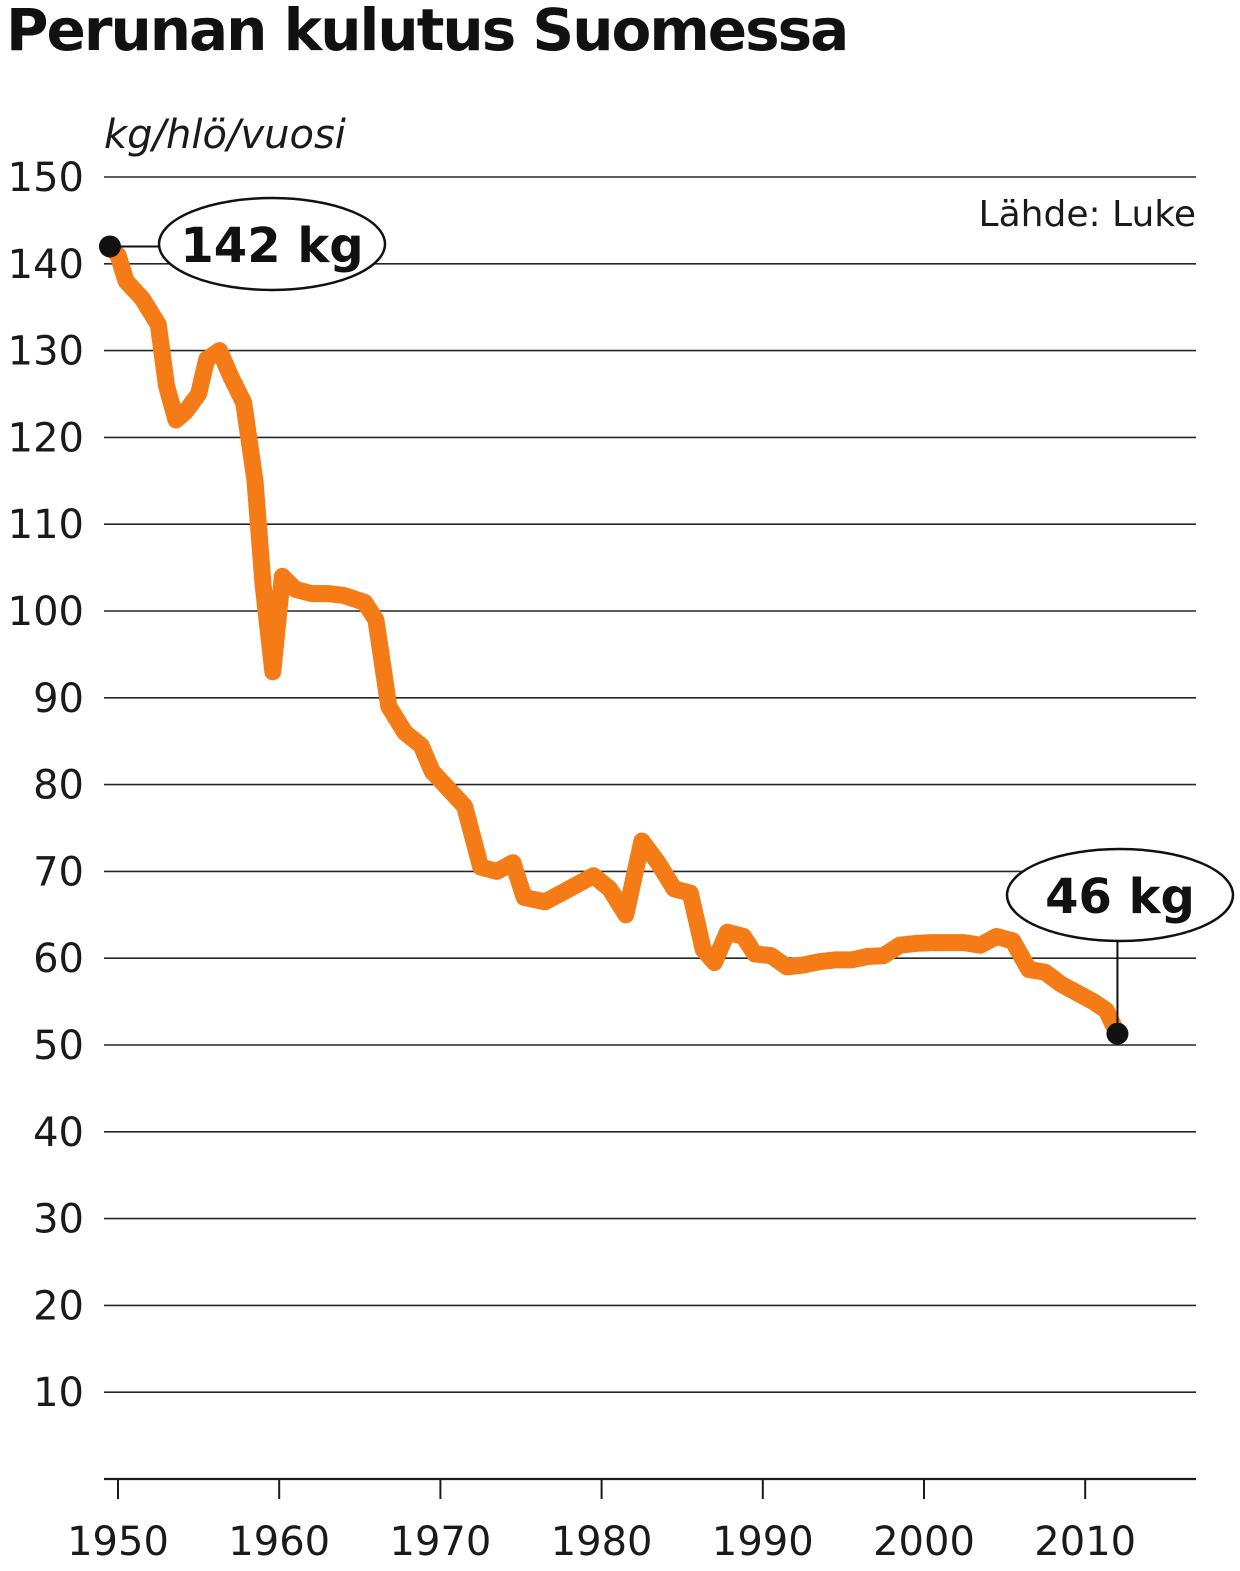 This screenshot has height=1571, width=1240. What do you see at coordinates (225, 135) in the screenshot?
I see `y-axis-unit-label: kg/hlö/vuosi` at bounding box center [225, 135].